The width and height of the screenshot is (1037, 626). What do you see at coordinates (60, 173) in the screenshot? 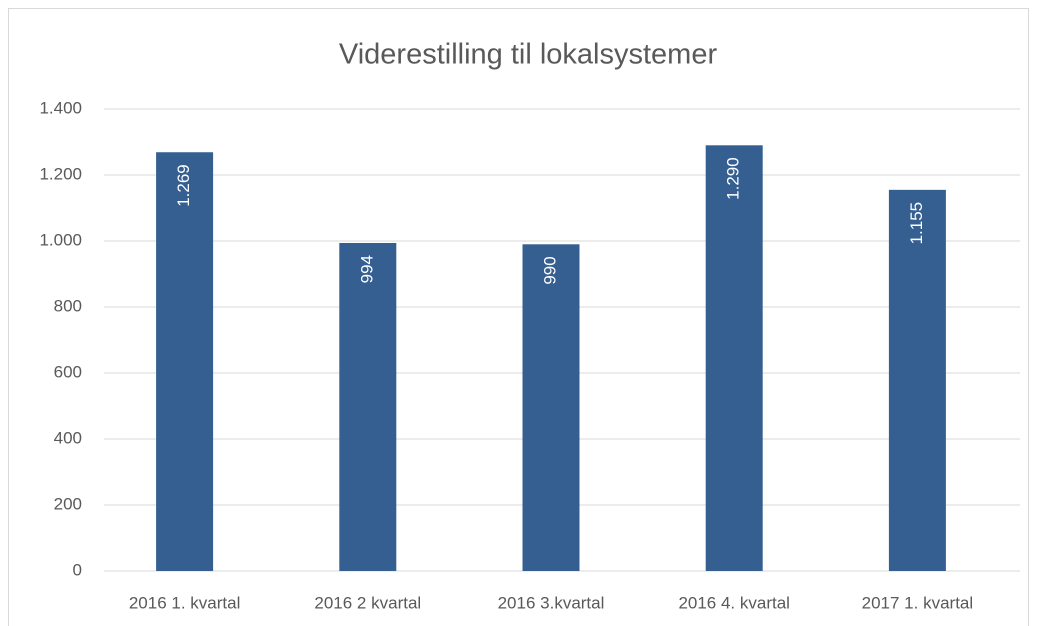
I see `y-tick-label: 1.200` at bounding box center [60, 173].